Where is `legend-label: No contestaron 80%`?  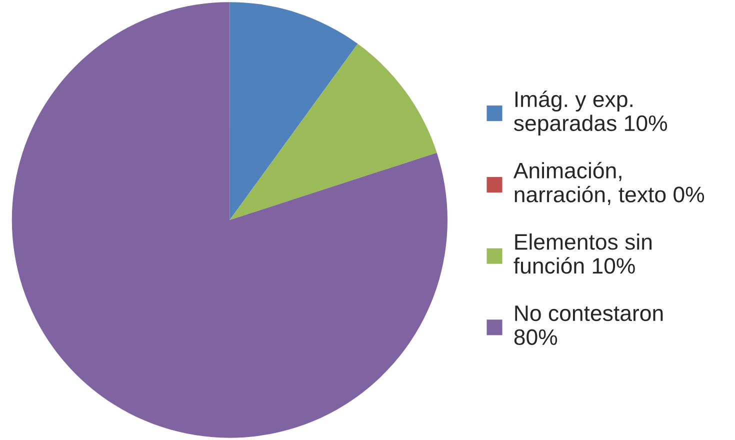
legend-label: No contestaron 80% is located at coordinates (588, 326).